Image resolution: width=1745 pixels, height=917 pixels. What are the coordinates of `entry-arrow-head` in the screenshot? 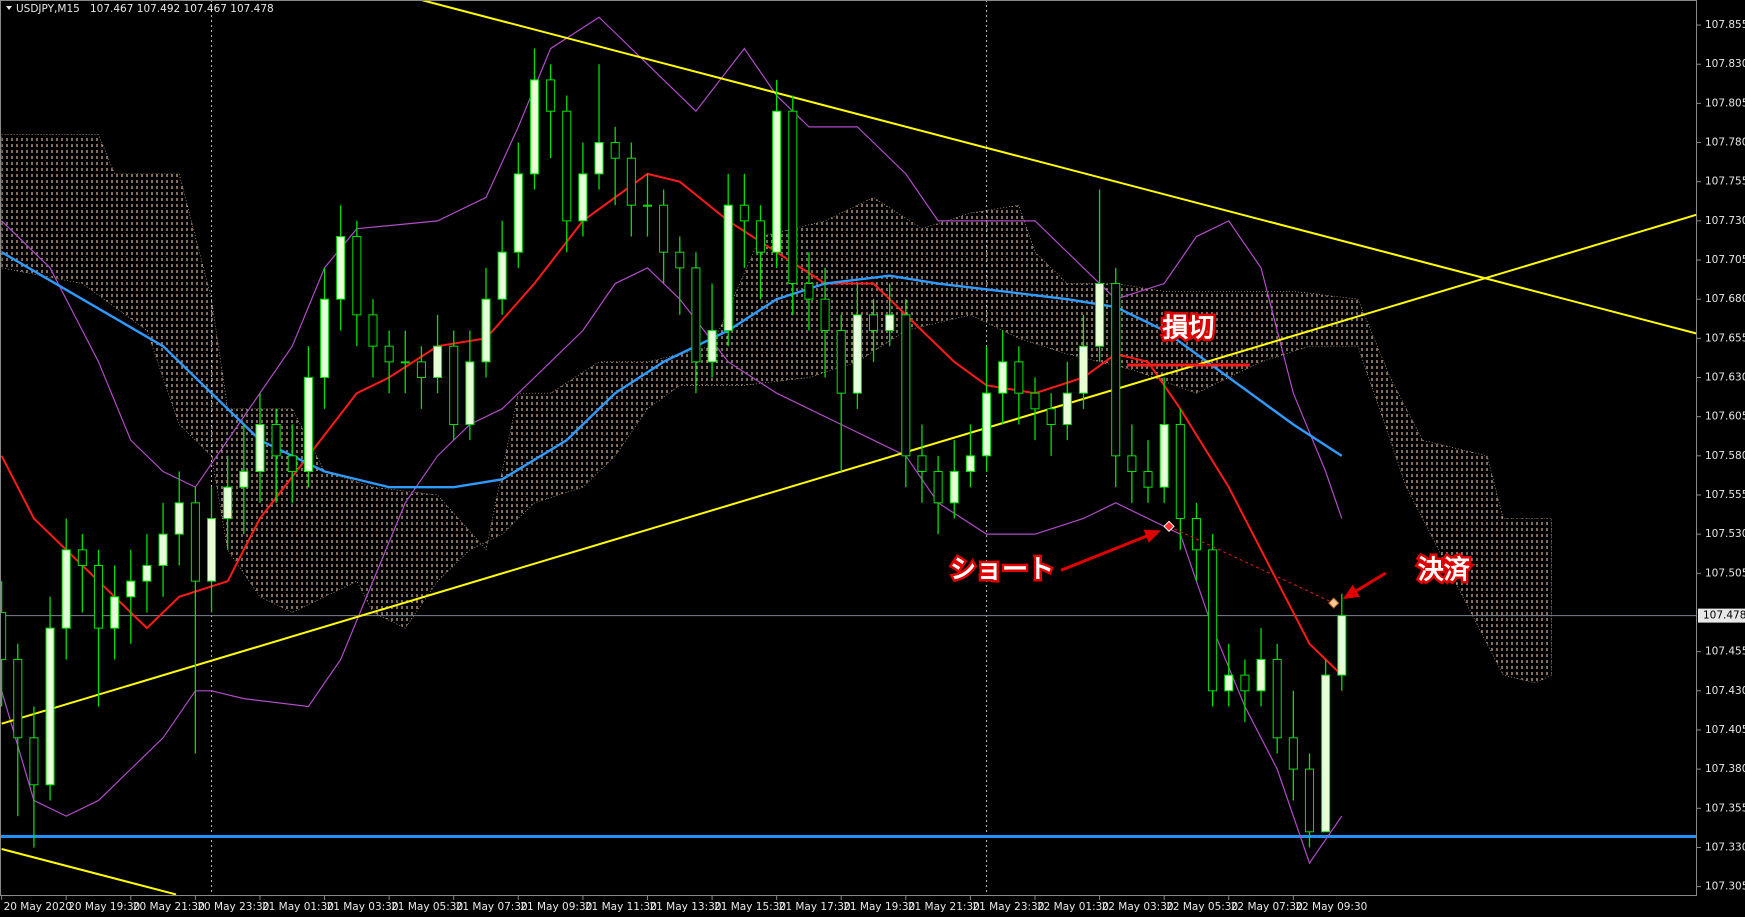 It's located at (1152, 536).